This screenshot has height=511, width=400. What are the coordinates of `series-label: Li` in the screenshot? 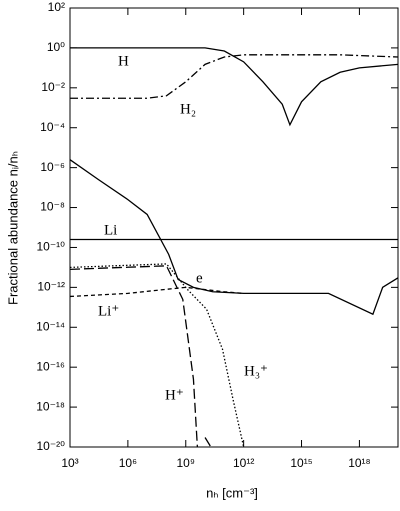 It's located at (110, 230).